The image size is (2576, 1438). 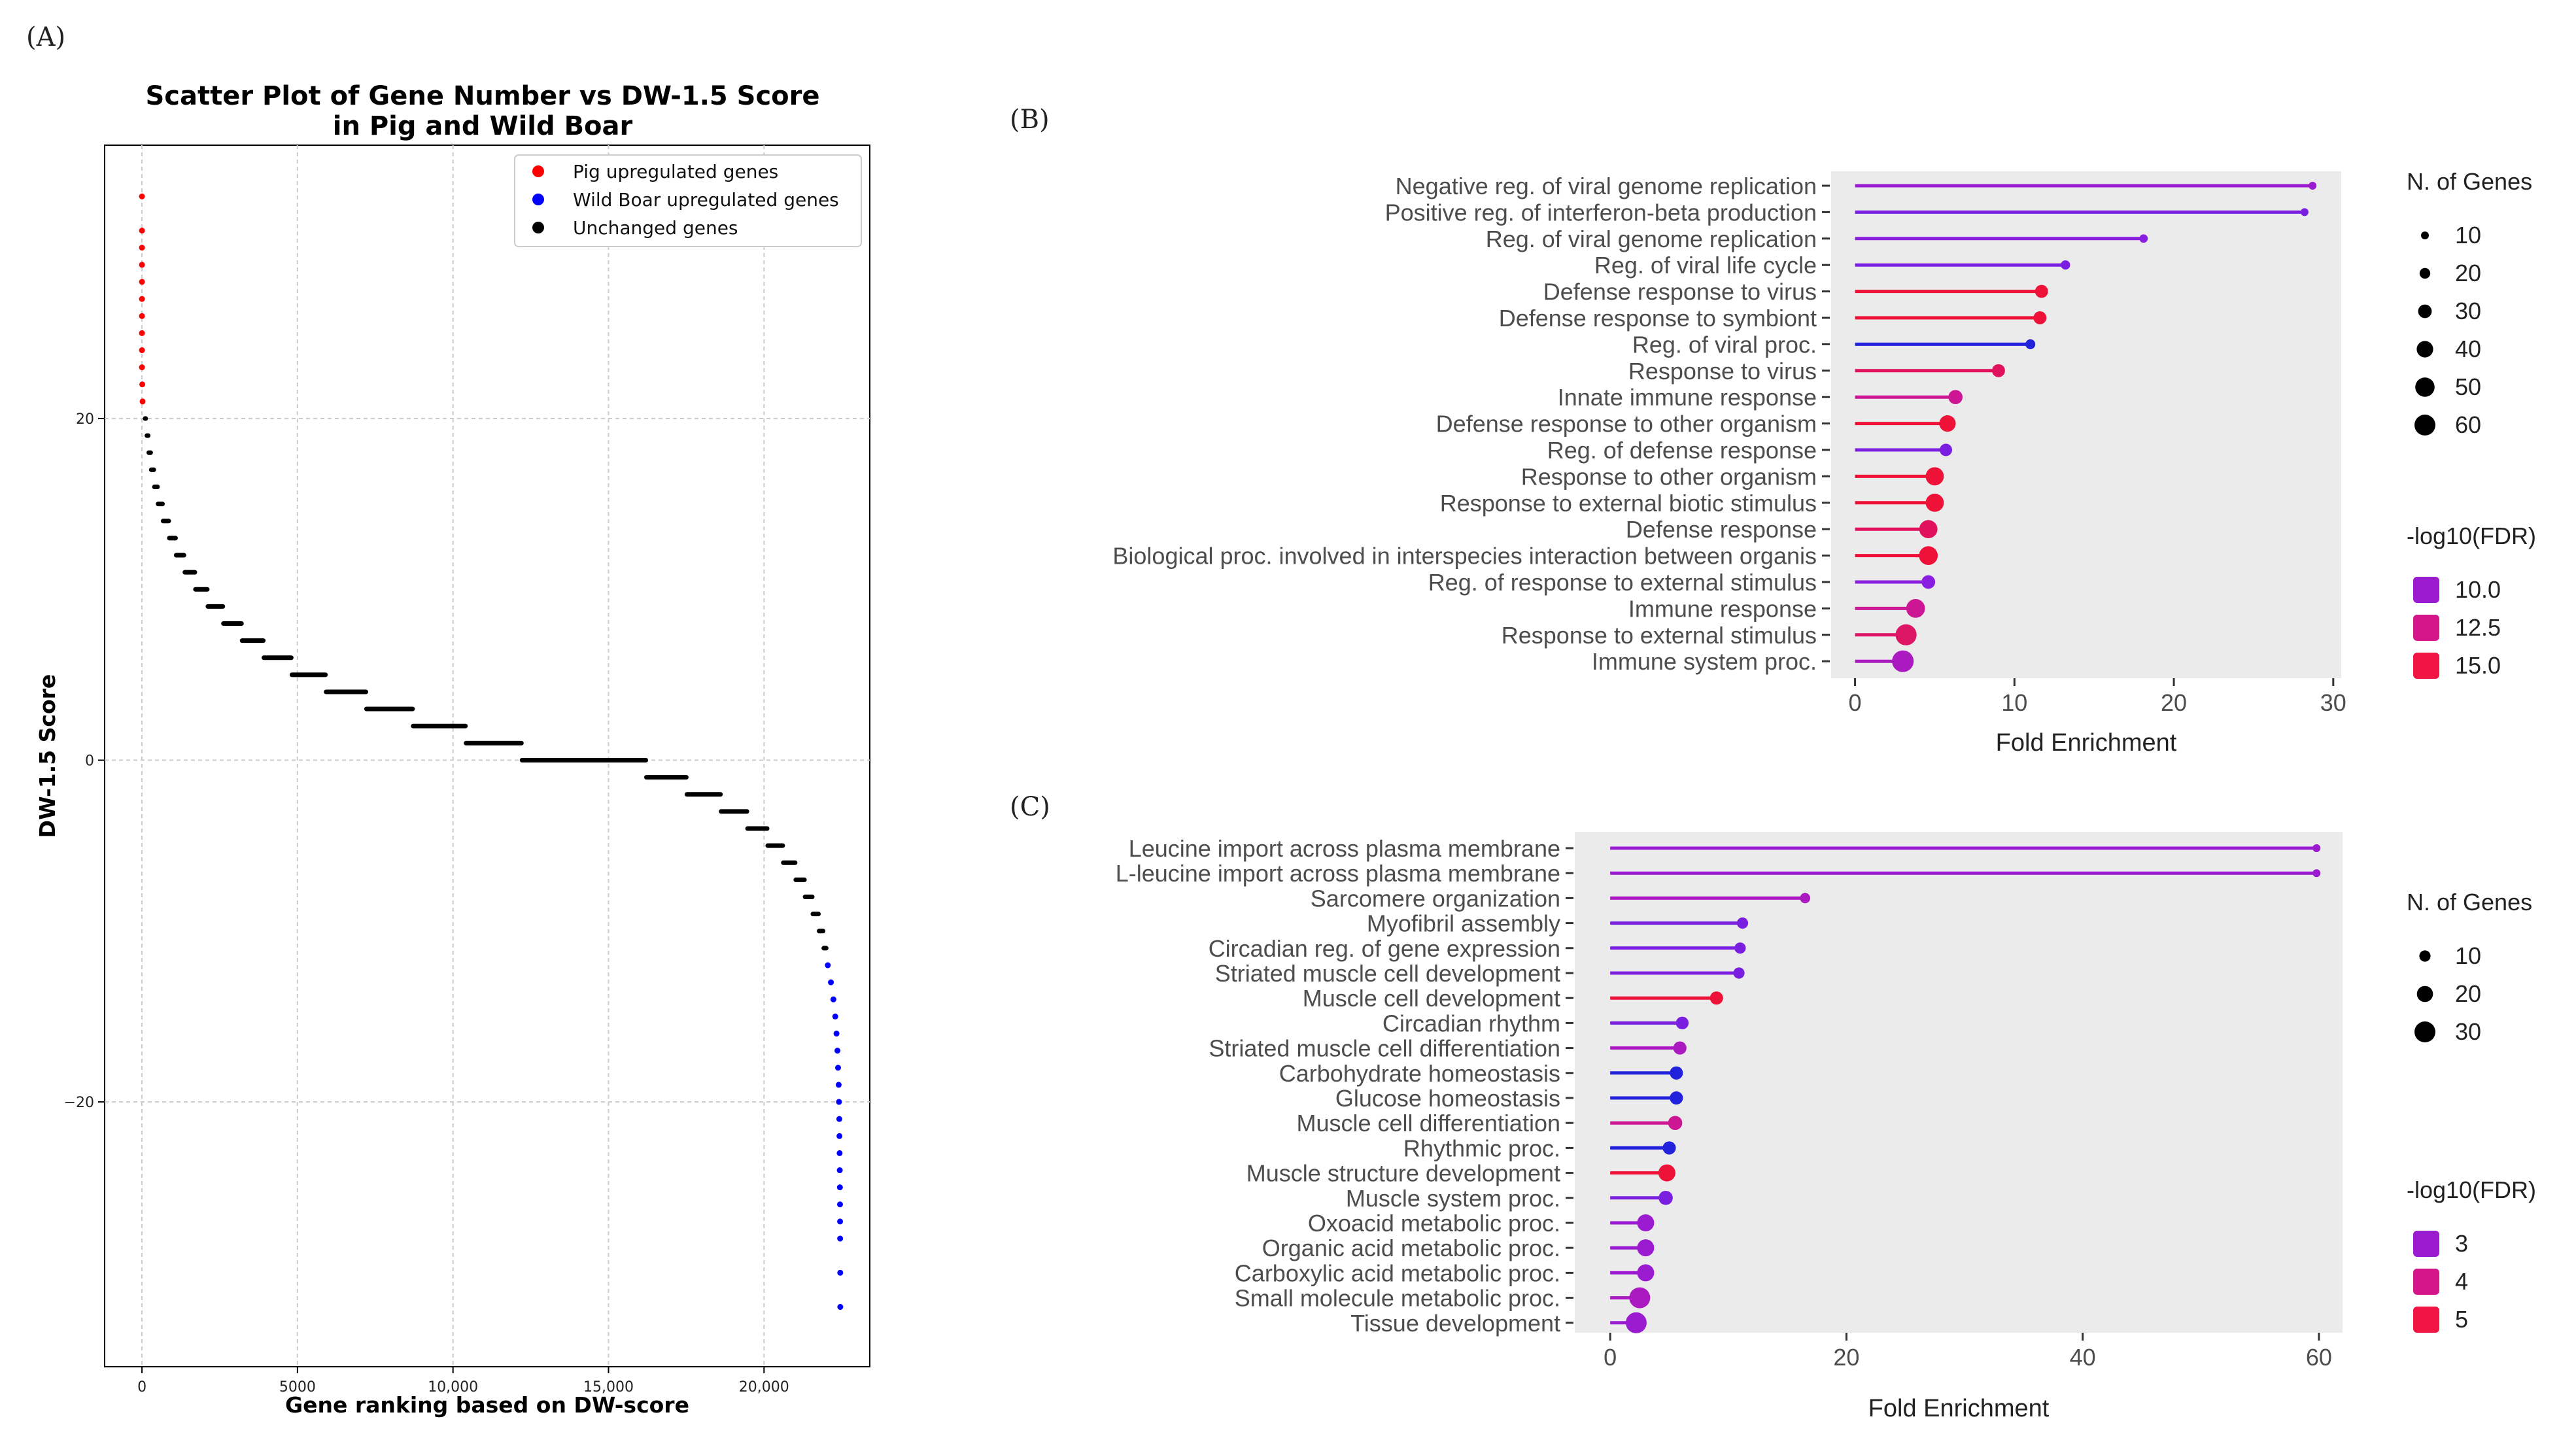 I want to click on plot-background, so click(x=1959, y=1082).